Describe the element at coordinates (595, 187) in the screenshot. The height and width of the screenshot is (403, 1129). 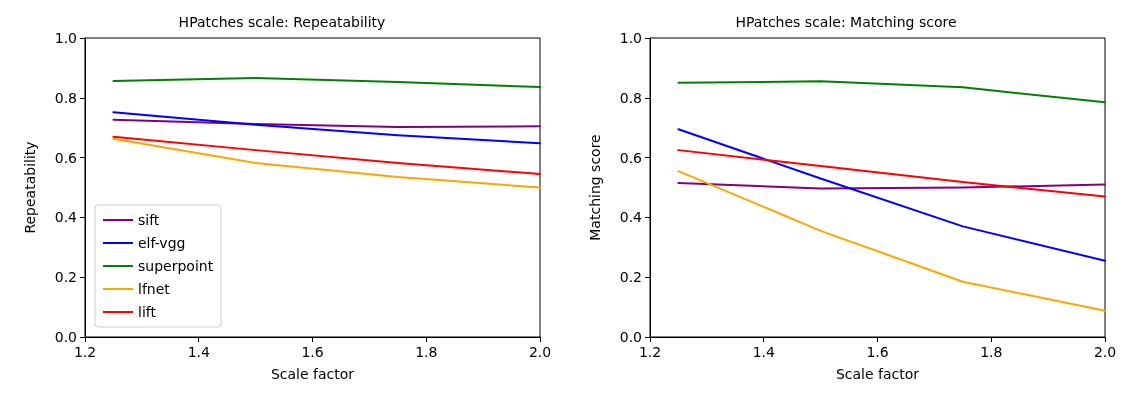
I see `y-axis-title: Matching score` at that location.